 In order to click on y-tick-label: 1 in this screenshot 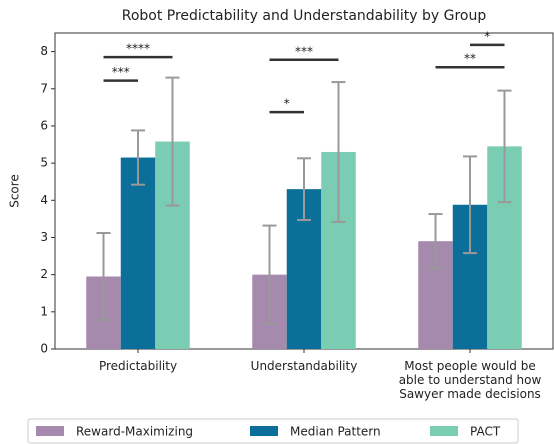, I will do `click(44, 311)`.